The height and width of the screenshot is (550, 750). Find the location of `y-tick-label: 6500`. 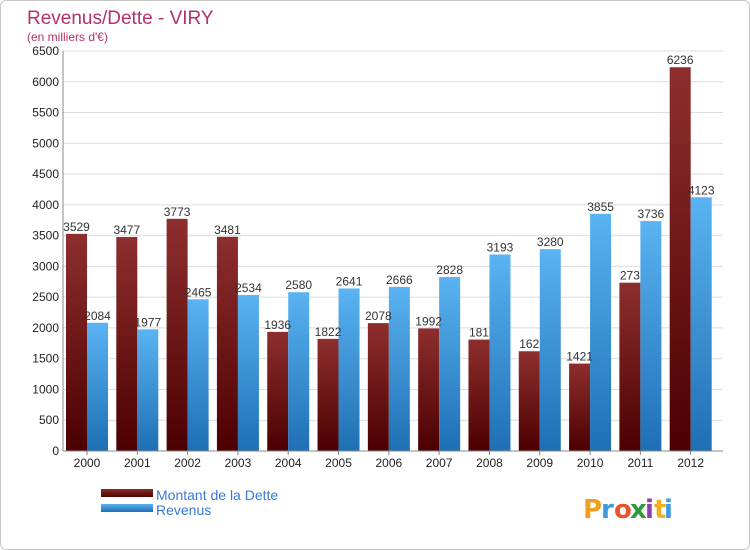

y-tick-label: 6500 is located at coordinates (45, 51).